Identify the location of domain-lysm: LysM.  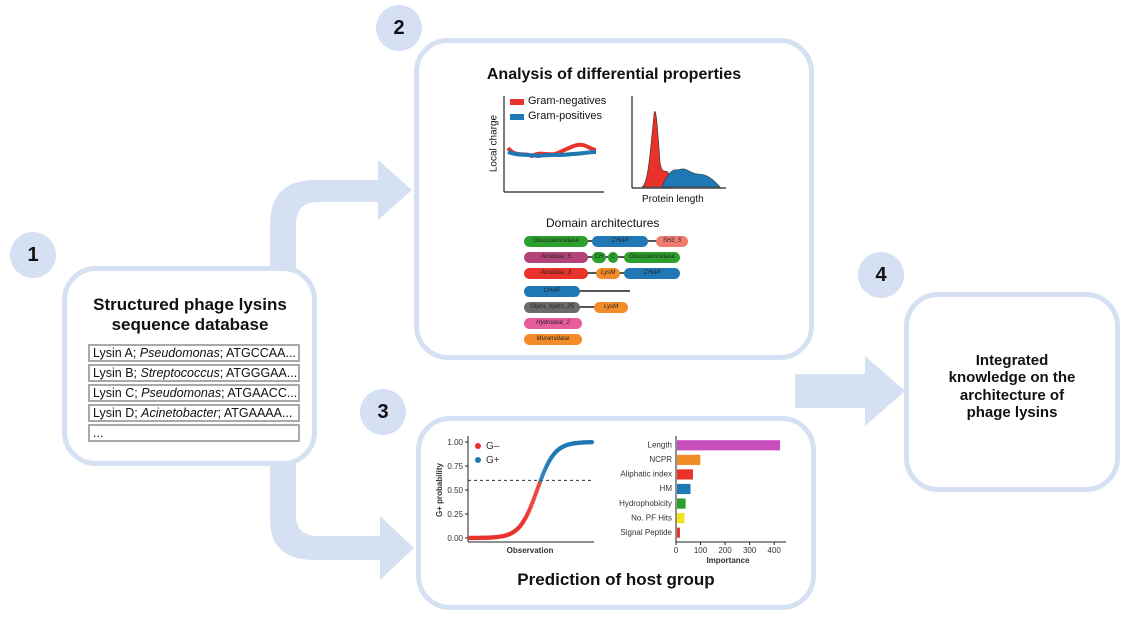
(608, 273).